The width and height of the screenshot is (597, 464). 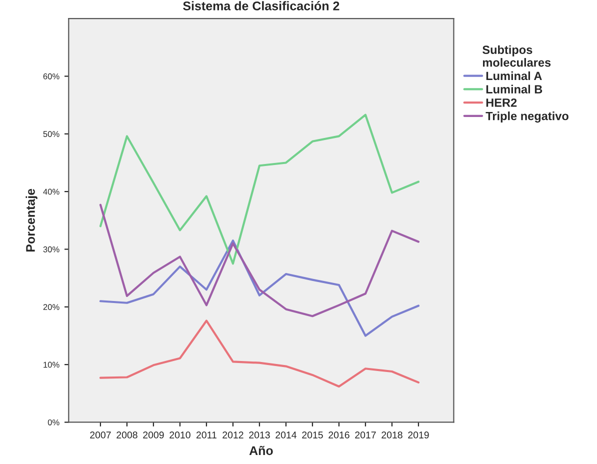 What do you see at coordinates (365, 435) in the screenshot?
I see `x-tick-label: 2017` at bounding box center [365, 435].